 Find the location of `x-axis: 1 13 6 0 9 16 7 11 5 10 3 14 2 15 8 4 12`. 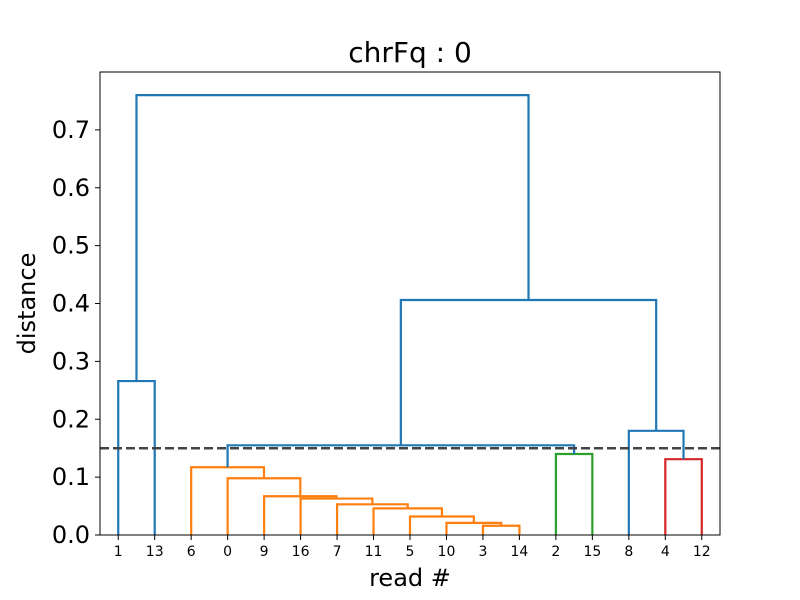

x-axis: 1 13 6 0 9 16 7 11 5 10 3 14 2 15 8 4 12 is located at coordinates (412, 547).